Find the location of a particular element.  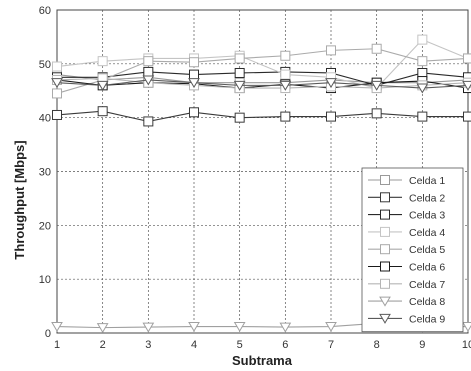

legend-entry: Celda 3 is located at coordinates (406, 215).